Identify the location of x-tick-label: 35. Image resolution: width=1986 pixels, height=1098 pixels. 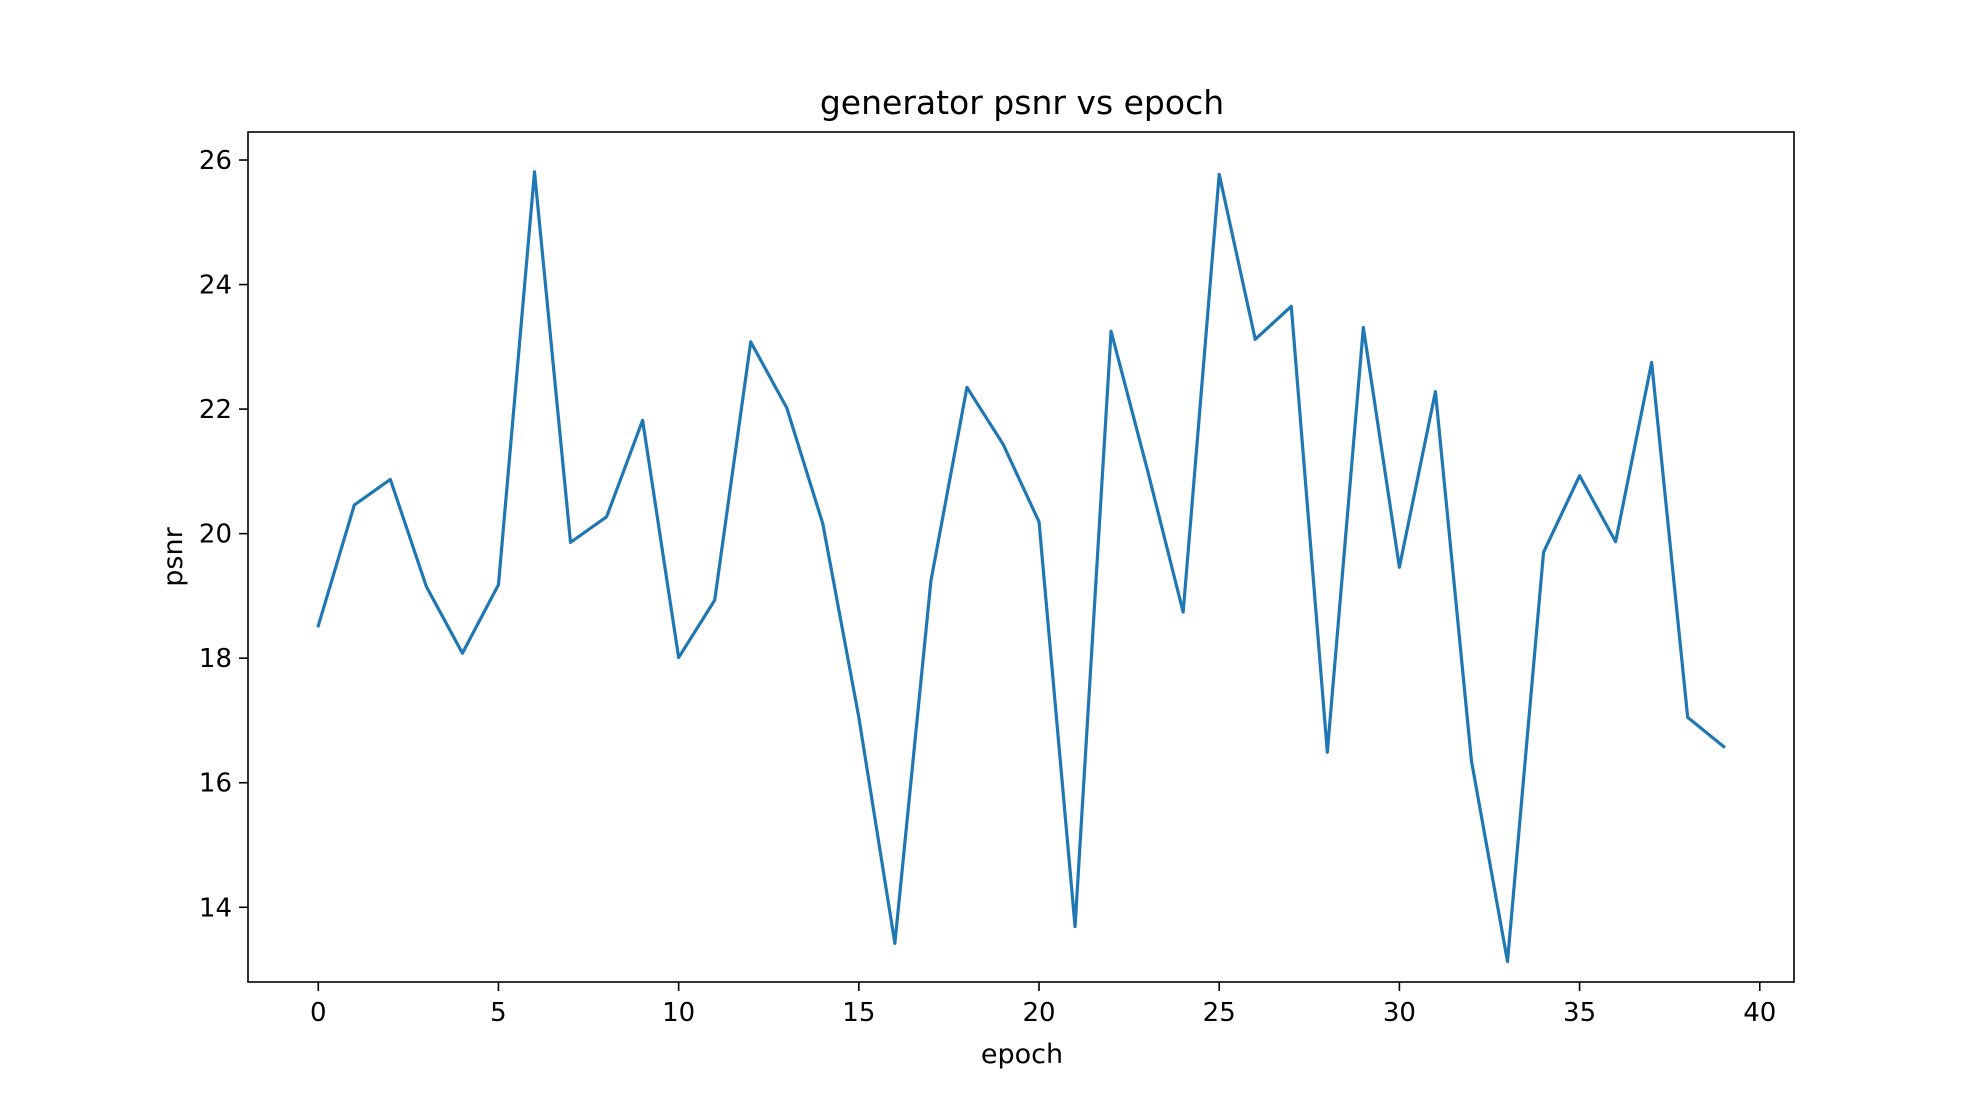
(1579, 1013).